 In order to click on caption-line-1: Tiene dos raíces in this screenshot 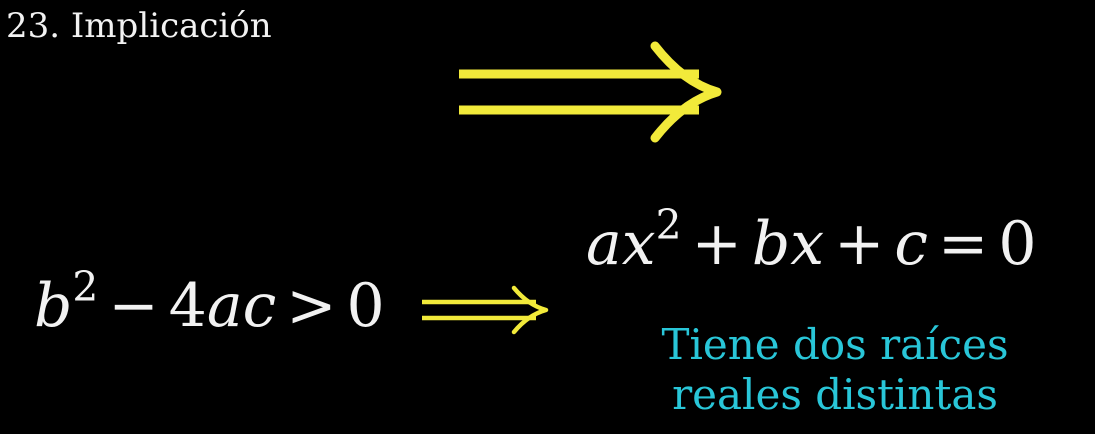, I will do `click(835, 344)`.